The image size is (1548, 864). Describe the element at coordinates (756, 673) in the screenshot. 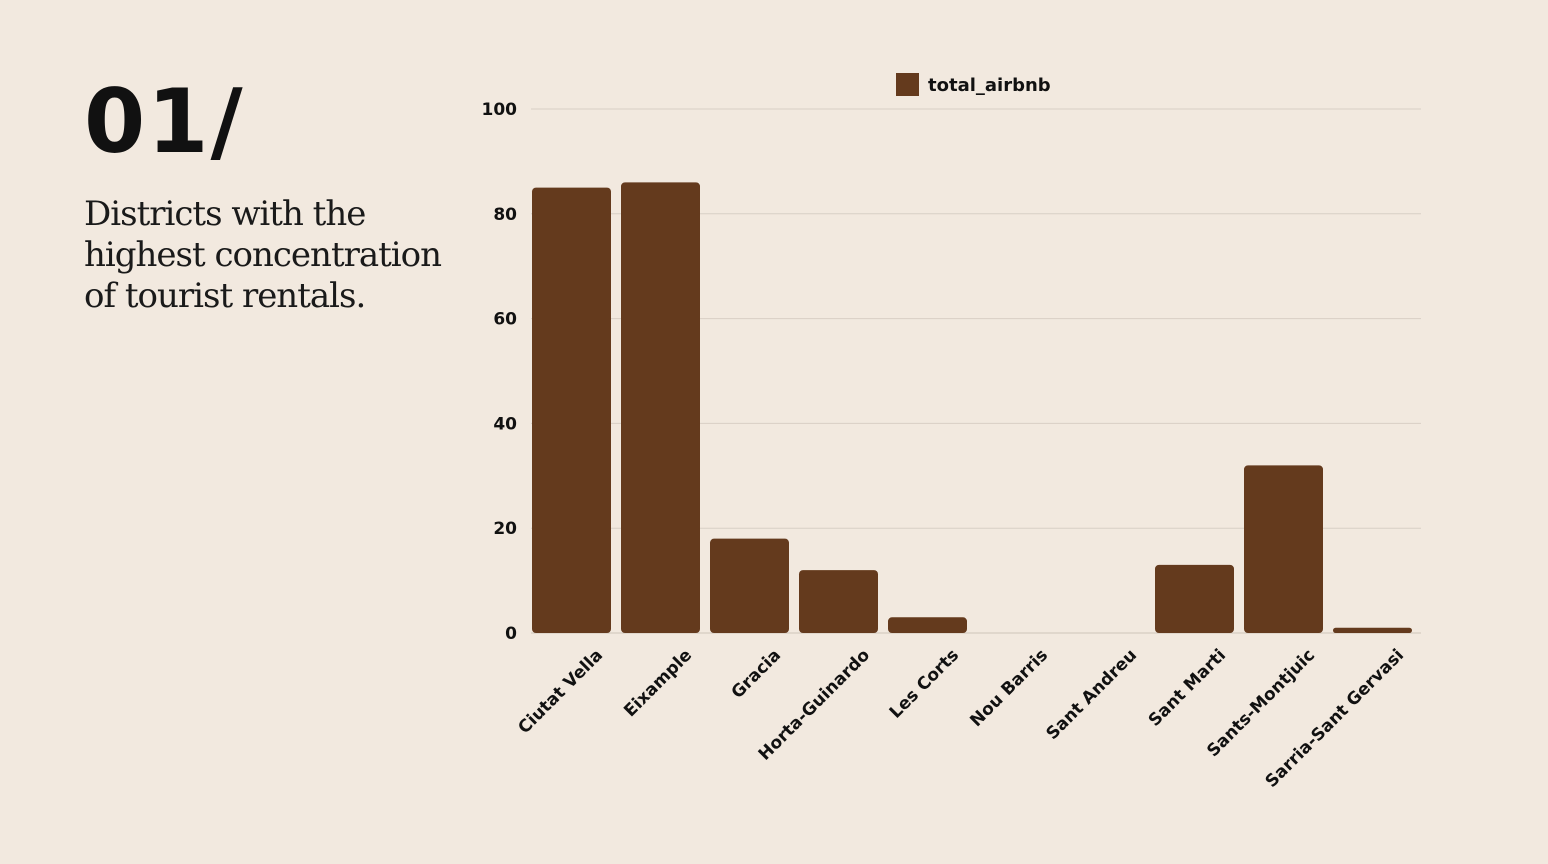

I see `x-tick-label: Gracia` at that location.